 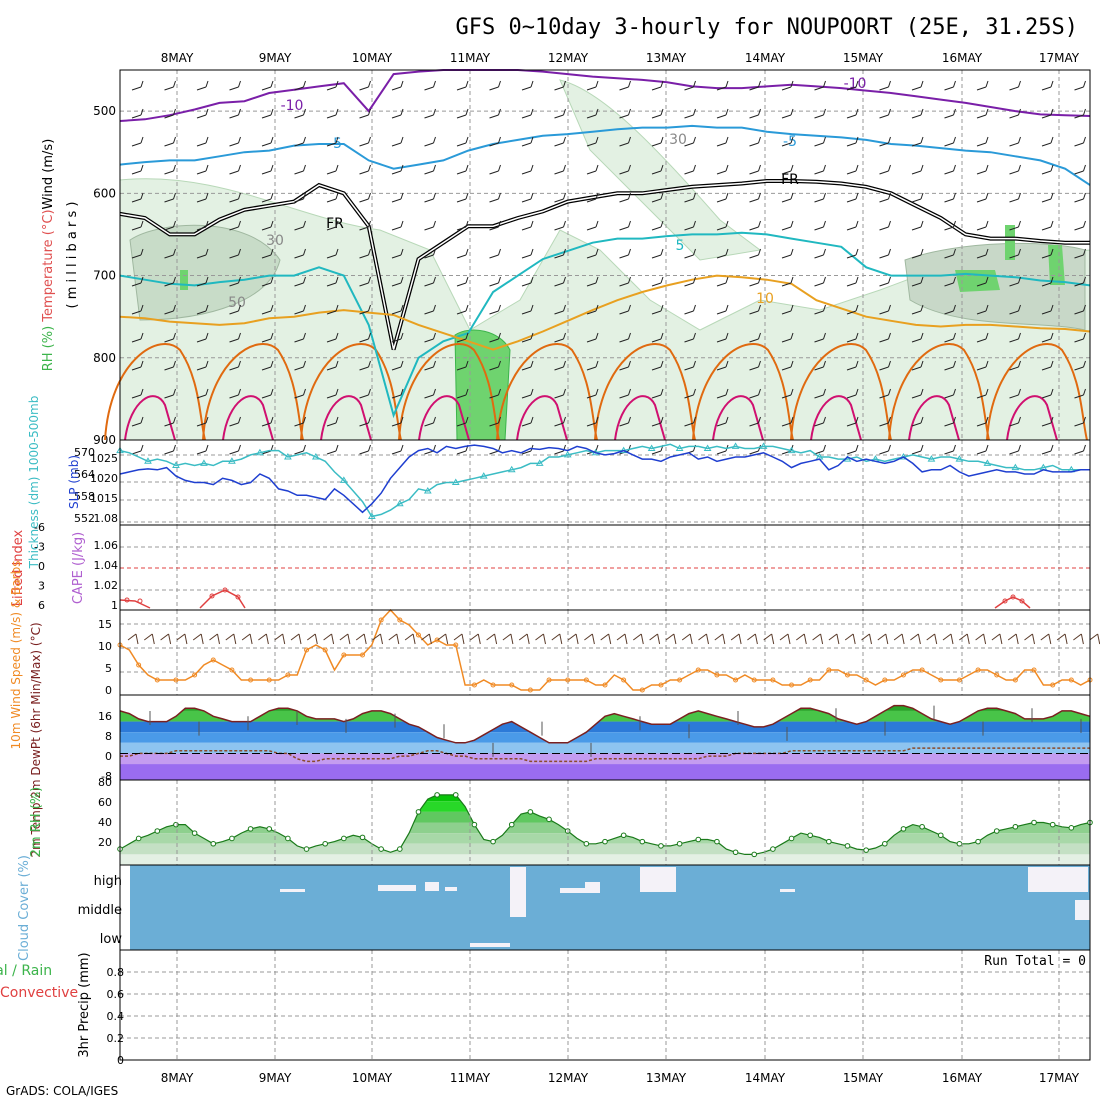 What do you see at coordinates (177, 58) in the screenshot?
I see `date-label-top: 8MAY` at bounding box center [177, 58].